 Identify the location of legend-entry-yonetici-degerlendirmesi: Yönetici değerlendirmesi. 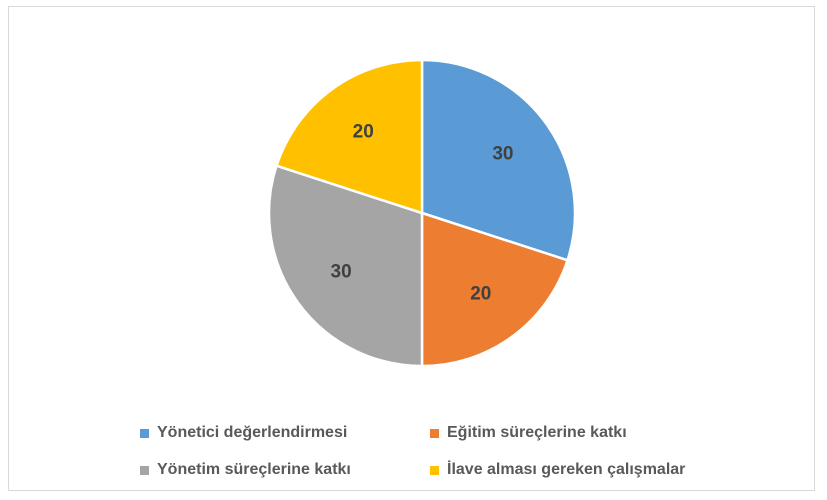
(243, 433).